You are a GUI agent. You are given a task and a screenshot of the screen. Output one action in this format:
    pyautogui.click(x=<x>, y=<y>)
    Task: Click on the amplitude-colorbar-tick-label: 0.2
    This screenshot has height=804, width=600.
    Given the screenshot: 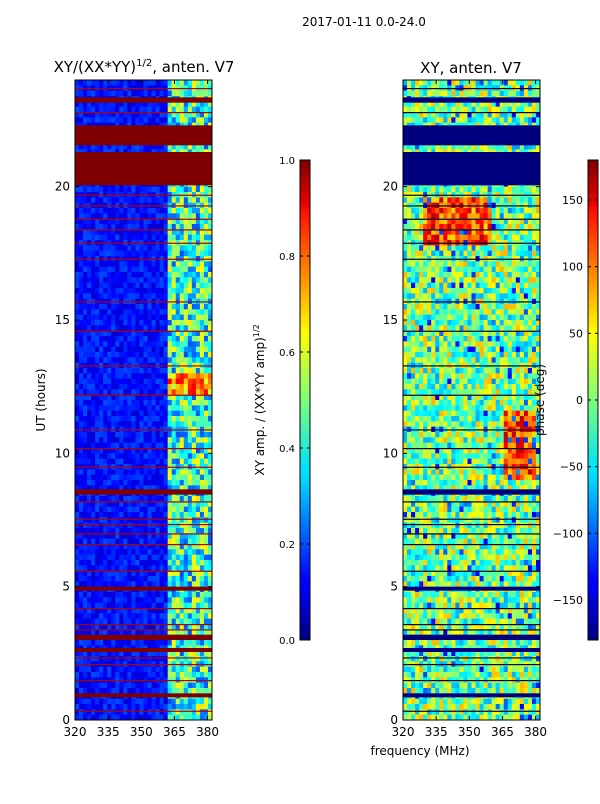 What is the action you would take?
    pyautogui.click(x=287, y=545)
    